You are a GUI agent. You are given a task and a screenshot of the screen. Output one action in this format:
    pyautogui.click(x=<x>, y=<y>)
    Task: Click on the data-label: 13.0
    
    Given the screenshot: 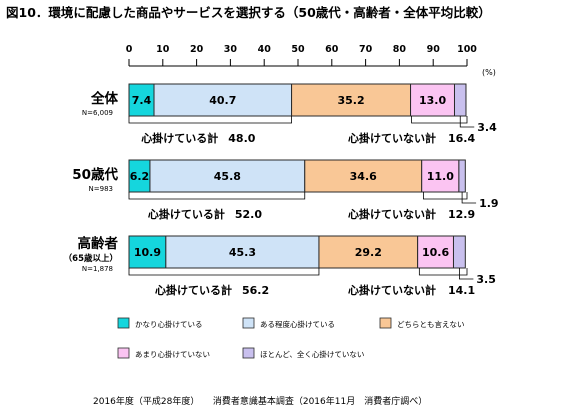 What is the action you would take?
    pyautogui.click(x=432, y=100)
    